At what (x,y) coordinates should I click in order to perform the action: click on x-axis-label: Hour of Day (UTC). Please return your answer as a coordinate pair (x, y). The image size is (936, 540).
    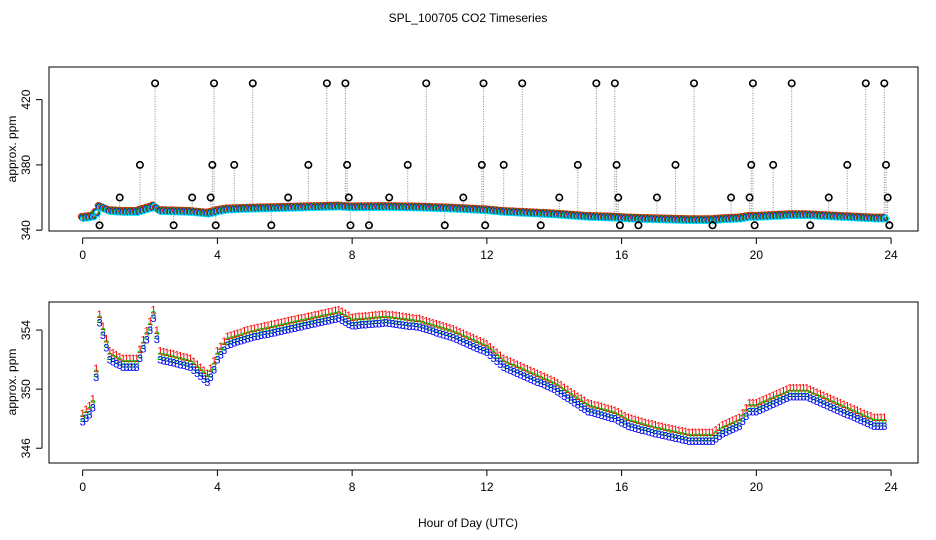
    Looking at the image, I should click on (468, 523).